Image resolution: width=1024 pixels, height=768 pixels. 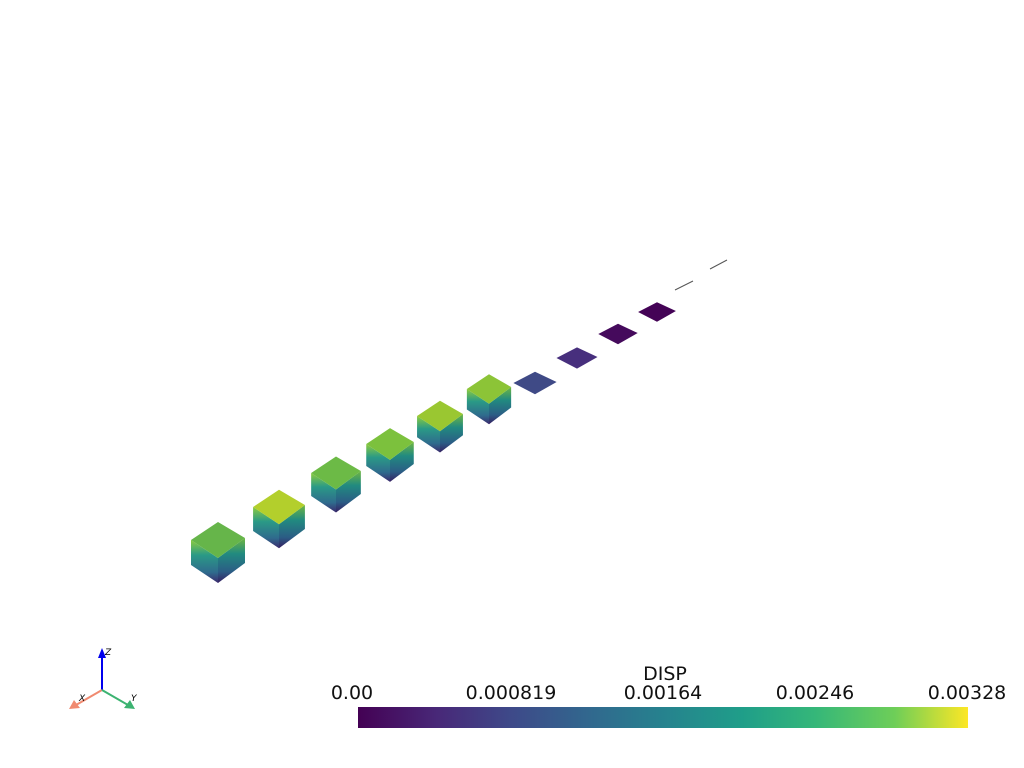 What do you see at coordinates (115, 697) in the screenshot?
I see `y-axis` at bounding box center [115, 697].